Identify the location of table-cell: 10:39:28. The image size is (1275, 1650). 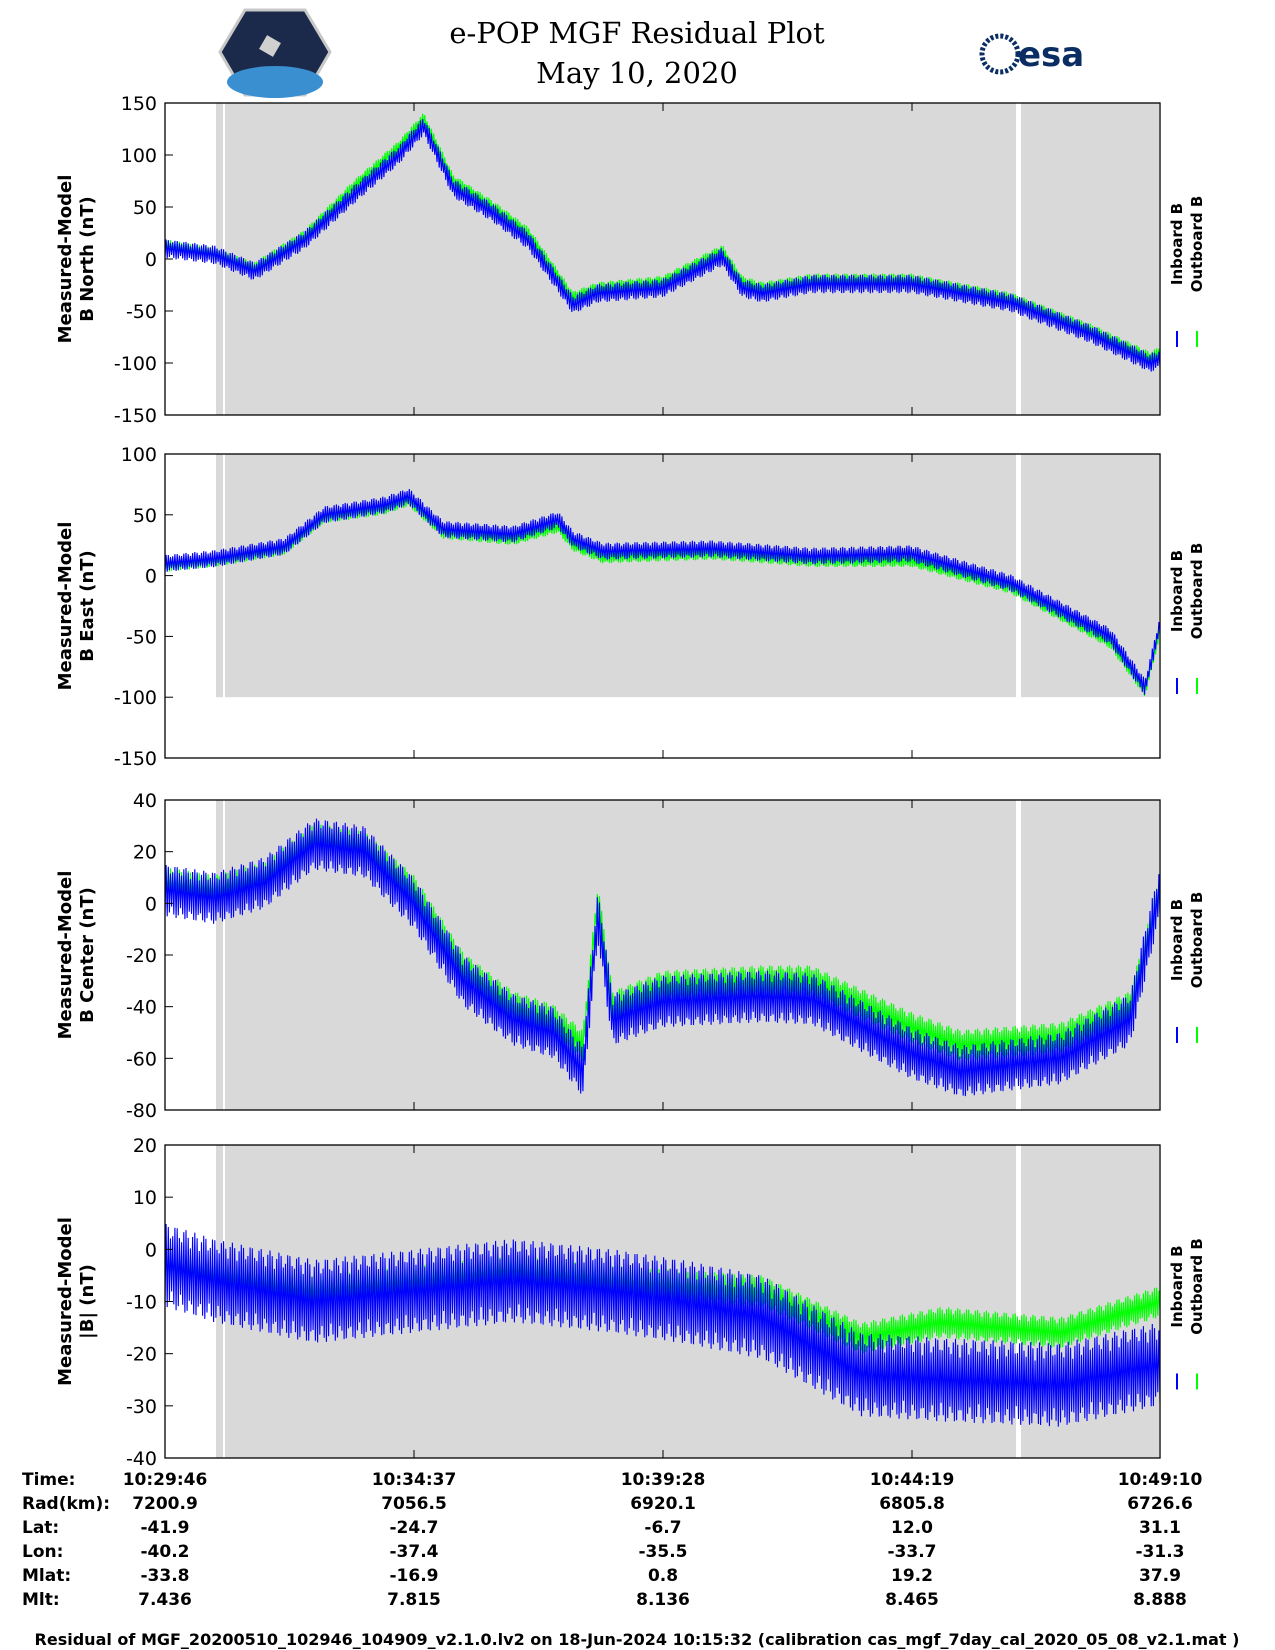
(663, 1480).